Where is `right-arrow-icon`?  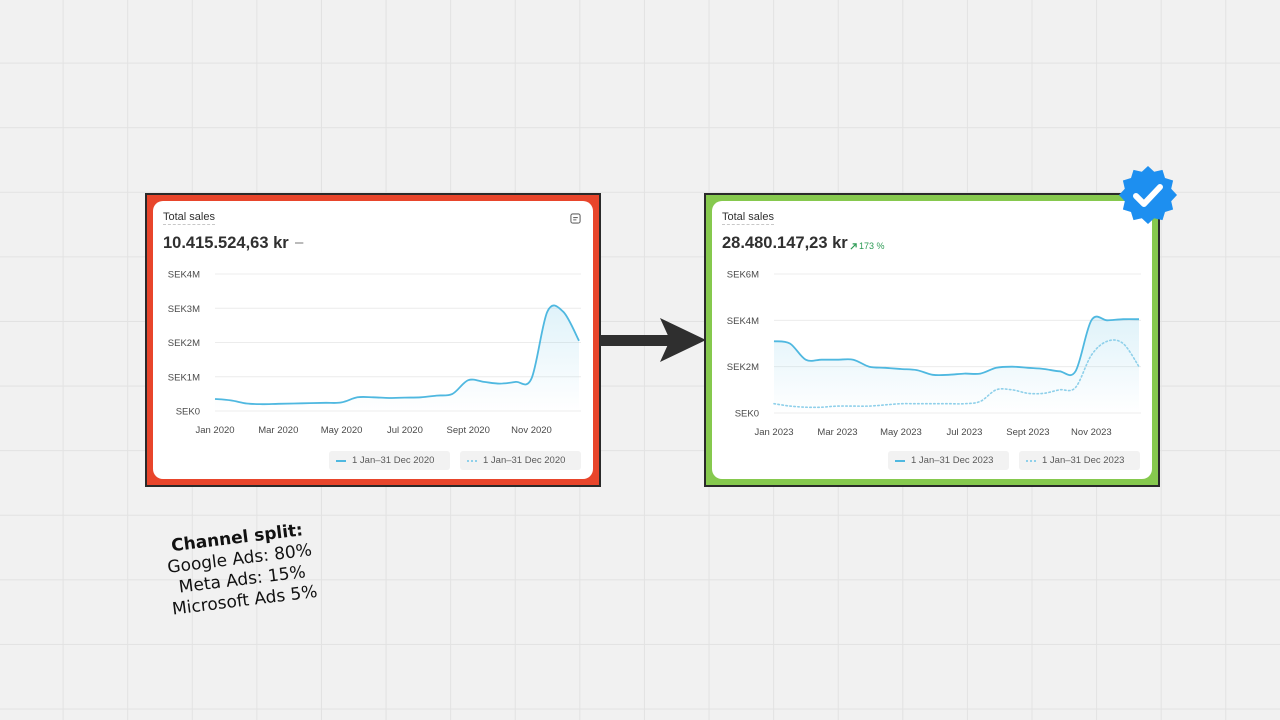
right-arrow-icon is located at coordinates (653, 340).